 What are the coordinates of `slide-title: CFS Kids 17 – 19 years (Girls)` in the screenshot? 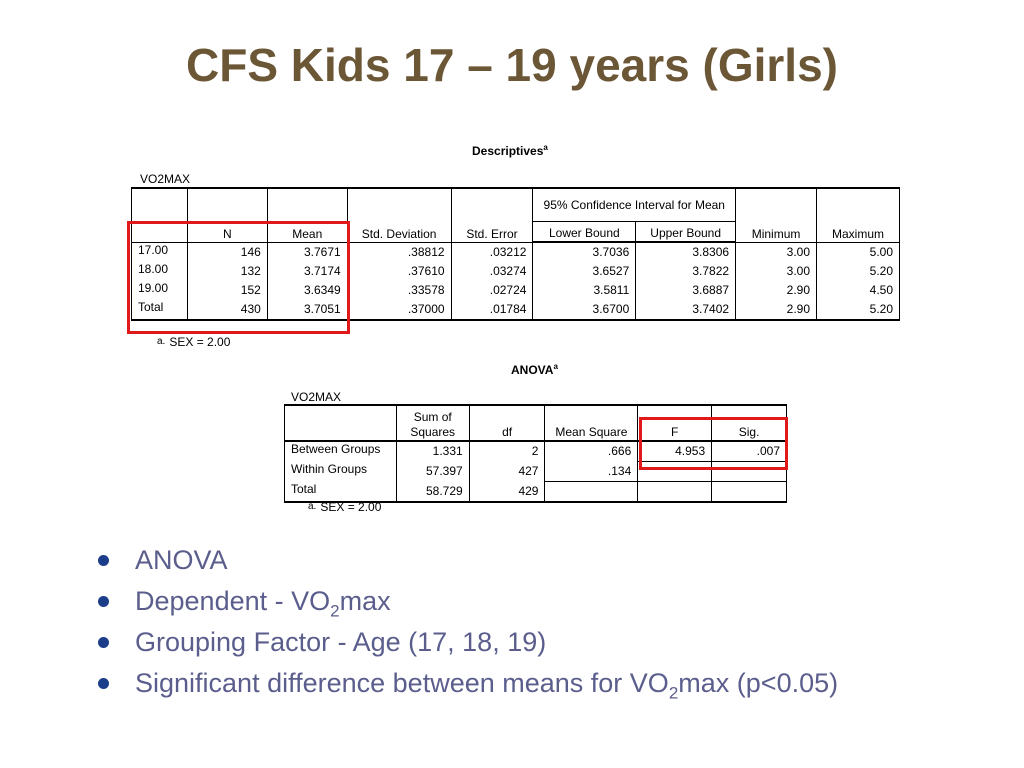 It's located at (512, 65).